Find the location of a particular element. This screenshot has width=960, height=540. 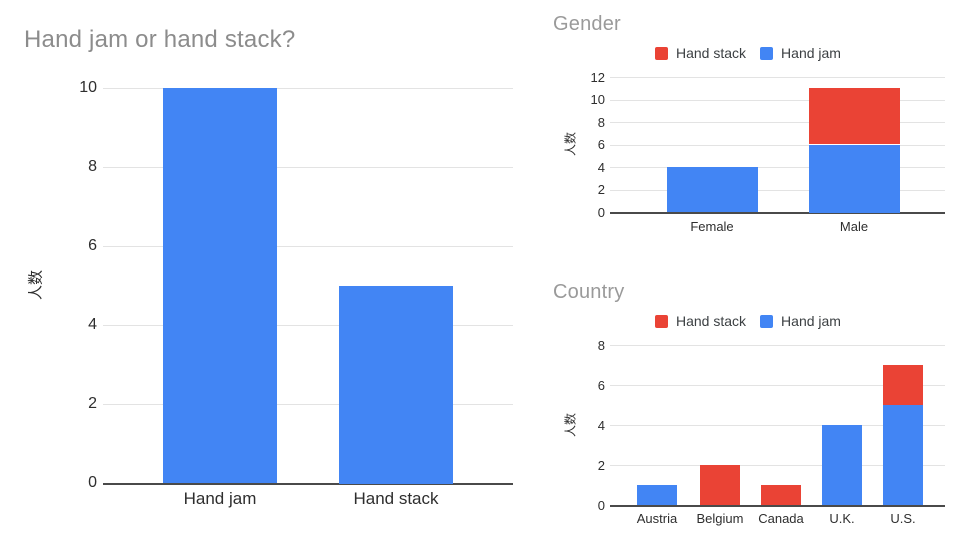

y-tick-label-12: 12 is located at coordinates (597, 77).